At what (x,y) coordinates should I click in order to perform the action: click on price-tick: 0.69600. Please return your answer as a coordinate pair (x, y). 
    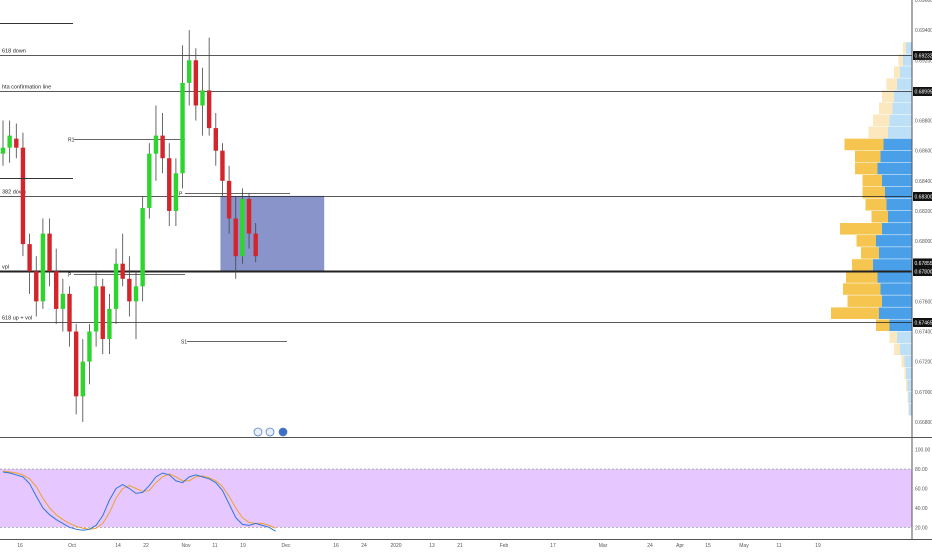
    Looking at the image, I should click on (923, 2).